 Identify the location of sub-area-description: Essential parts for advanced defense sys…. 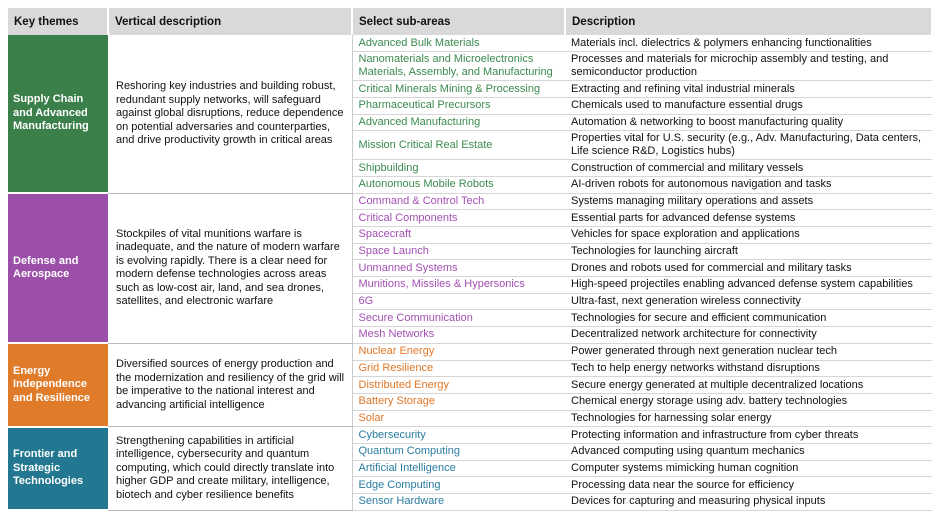
(748, 218).